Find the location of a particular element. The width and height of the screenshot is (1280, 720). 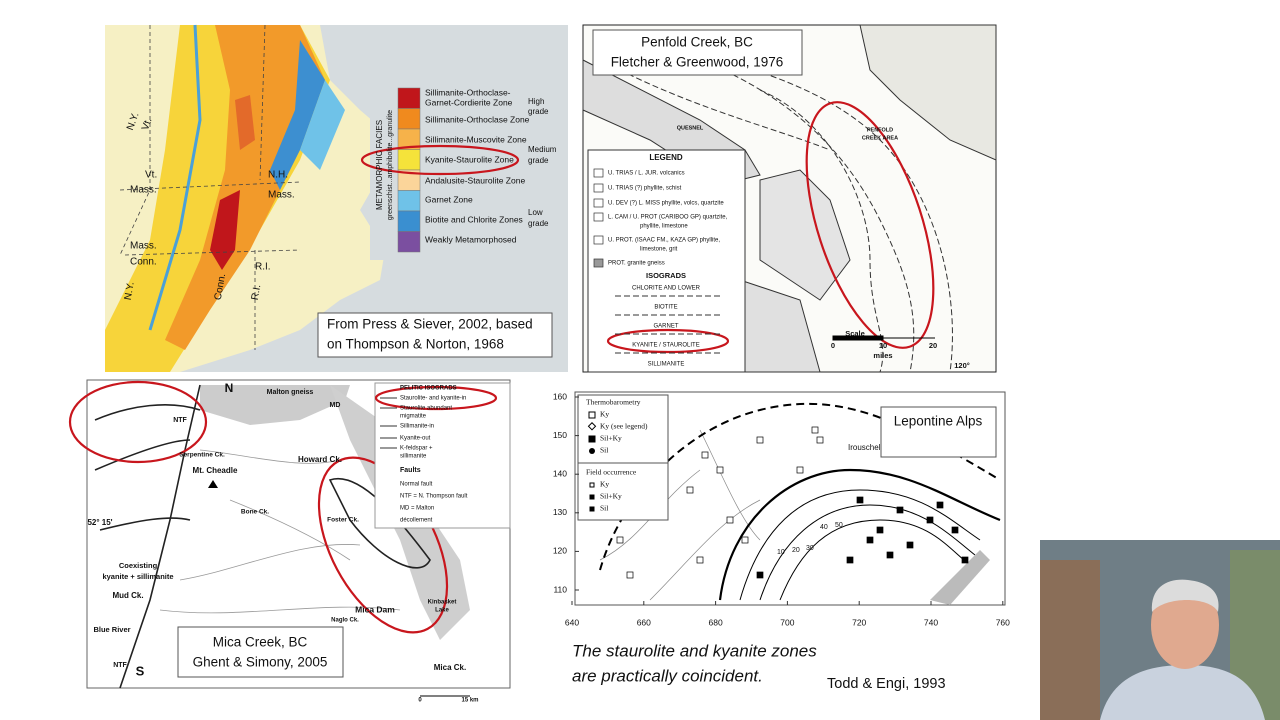

legend-text: SILLIMANITE is located at coordinates (666, 365).